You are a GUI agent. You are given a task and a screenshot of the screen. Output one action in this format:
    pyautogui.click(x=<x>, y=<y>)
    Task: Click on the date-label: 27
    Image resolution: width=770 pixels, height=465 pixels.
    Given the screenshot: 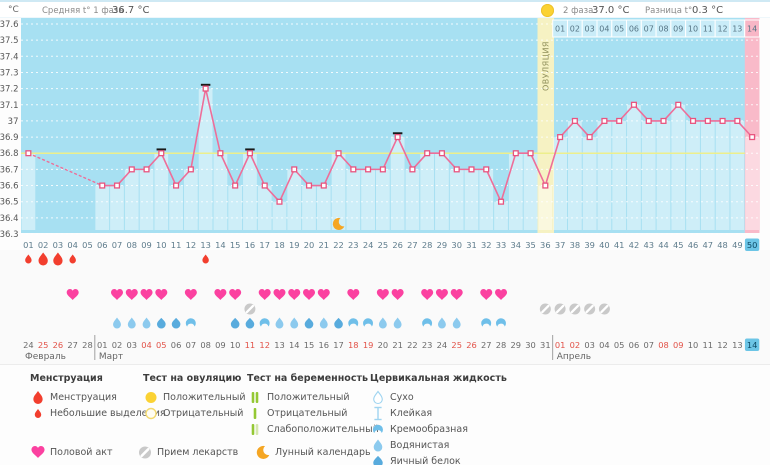 What is the action you would take?
    pyautogui.click(x=72, y=345)
    